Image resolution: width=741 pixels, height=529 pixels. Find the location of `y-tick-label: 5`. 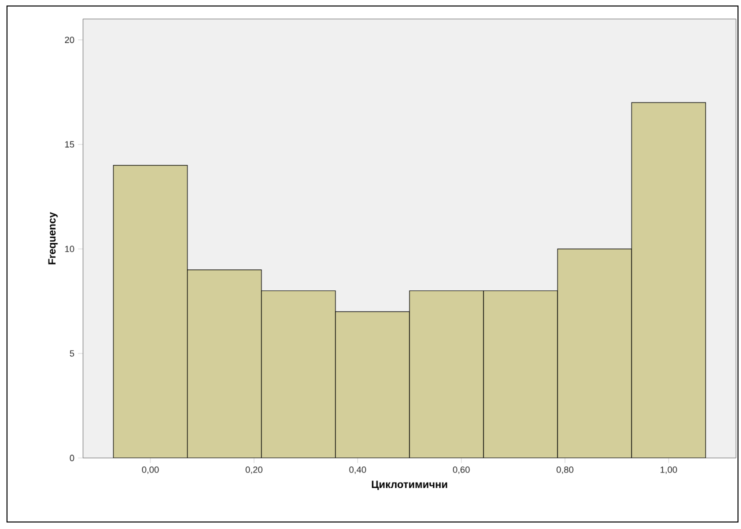

y-tick-label: 5 is located at coordinates (72, 353).